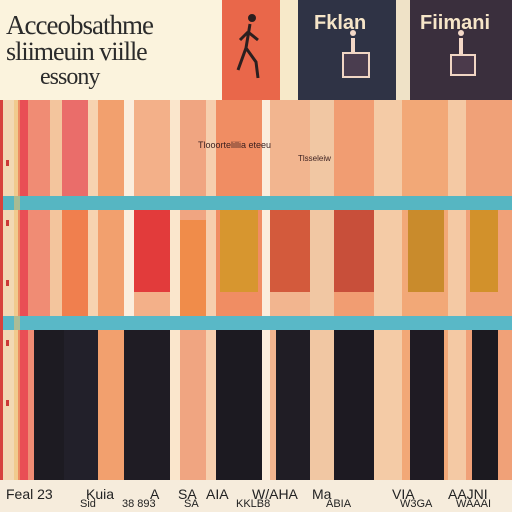  I want to click on footer-small: WAAAI, so click(474, 504).